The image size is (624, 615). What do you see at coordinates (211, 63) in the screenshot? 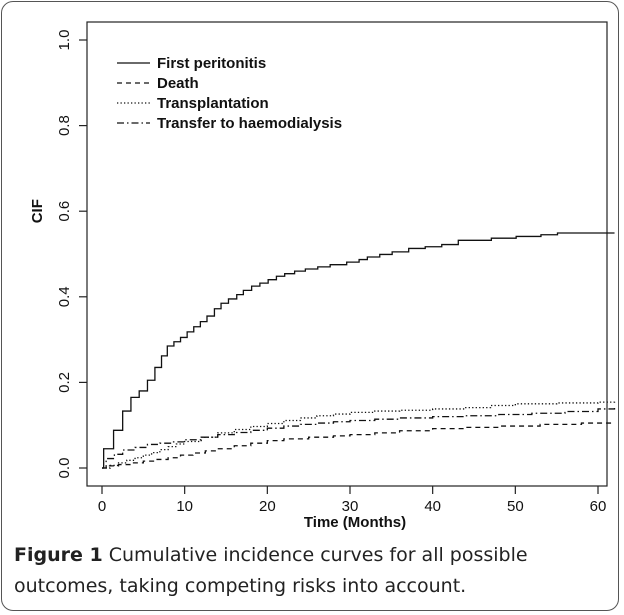
I see `legend-label-first-peritonitis: First peritonitis` at bounding box center [211, 63].